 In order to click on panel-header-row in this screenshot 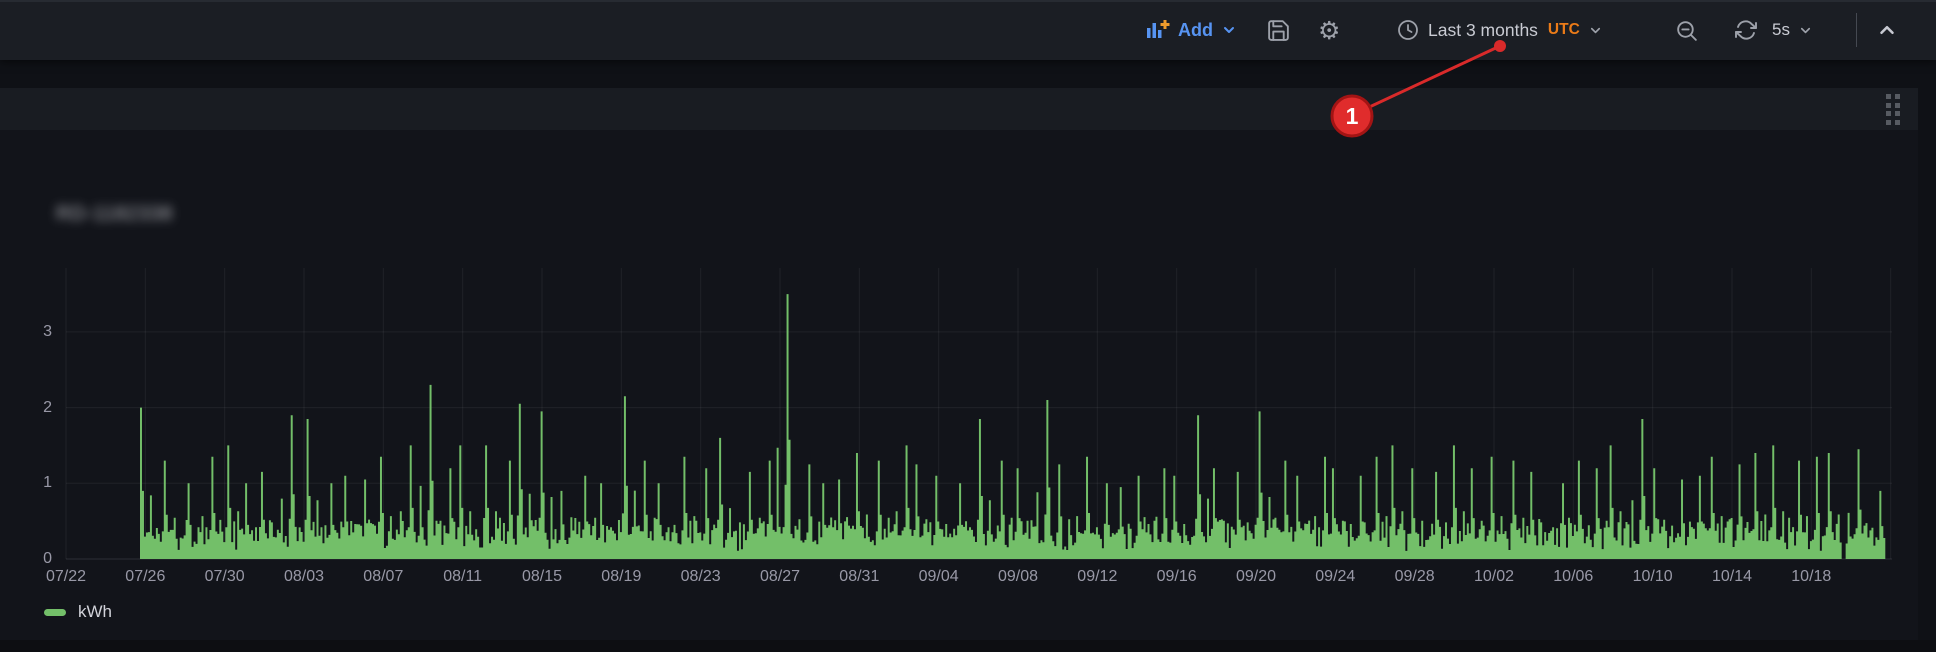, I will do `click(959, 109)`.